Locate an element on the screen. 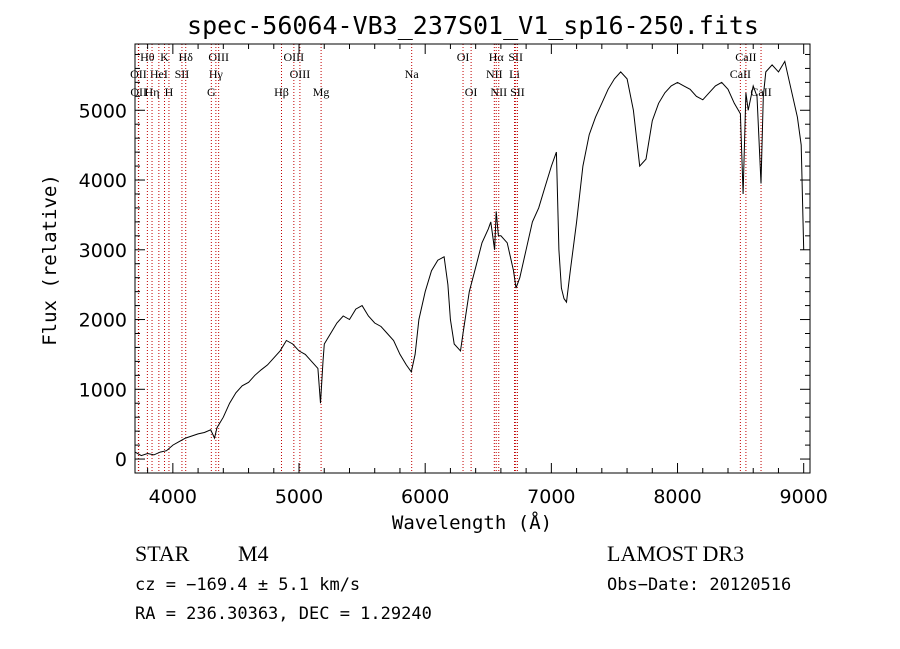  redshift-cz: cz = −169.4 ± 5.1 km/s is located at coordinates (247, 585).